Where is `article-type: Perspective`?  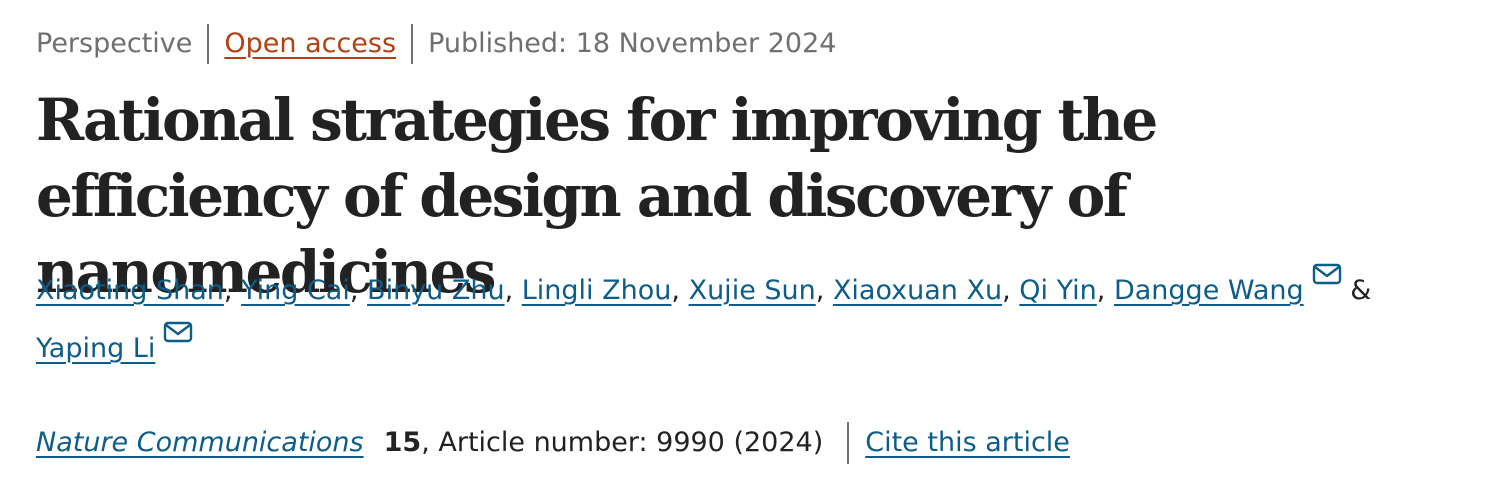
article-type: Perspective is located at coordinates (114, 43).